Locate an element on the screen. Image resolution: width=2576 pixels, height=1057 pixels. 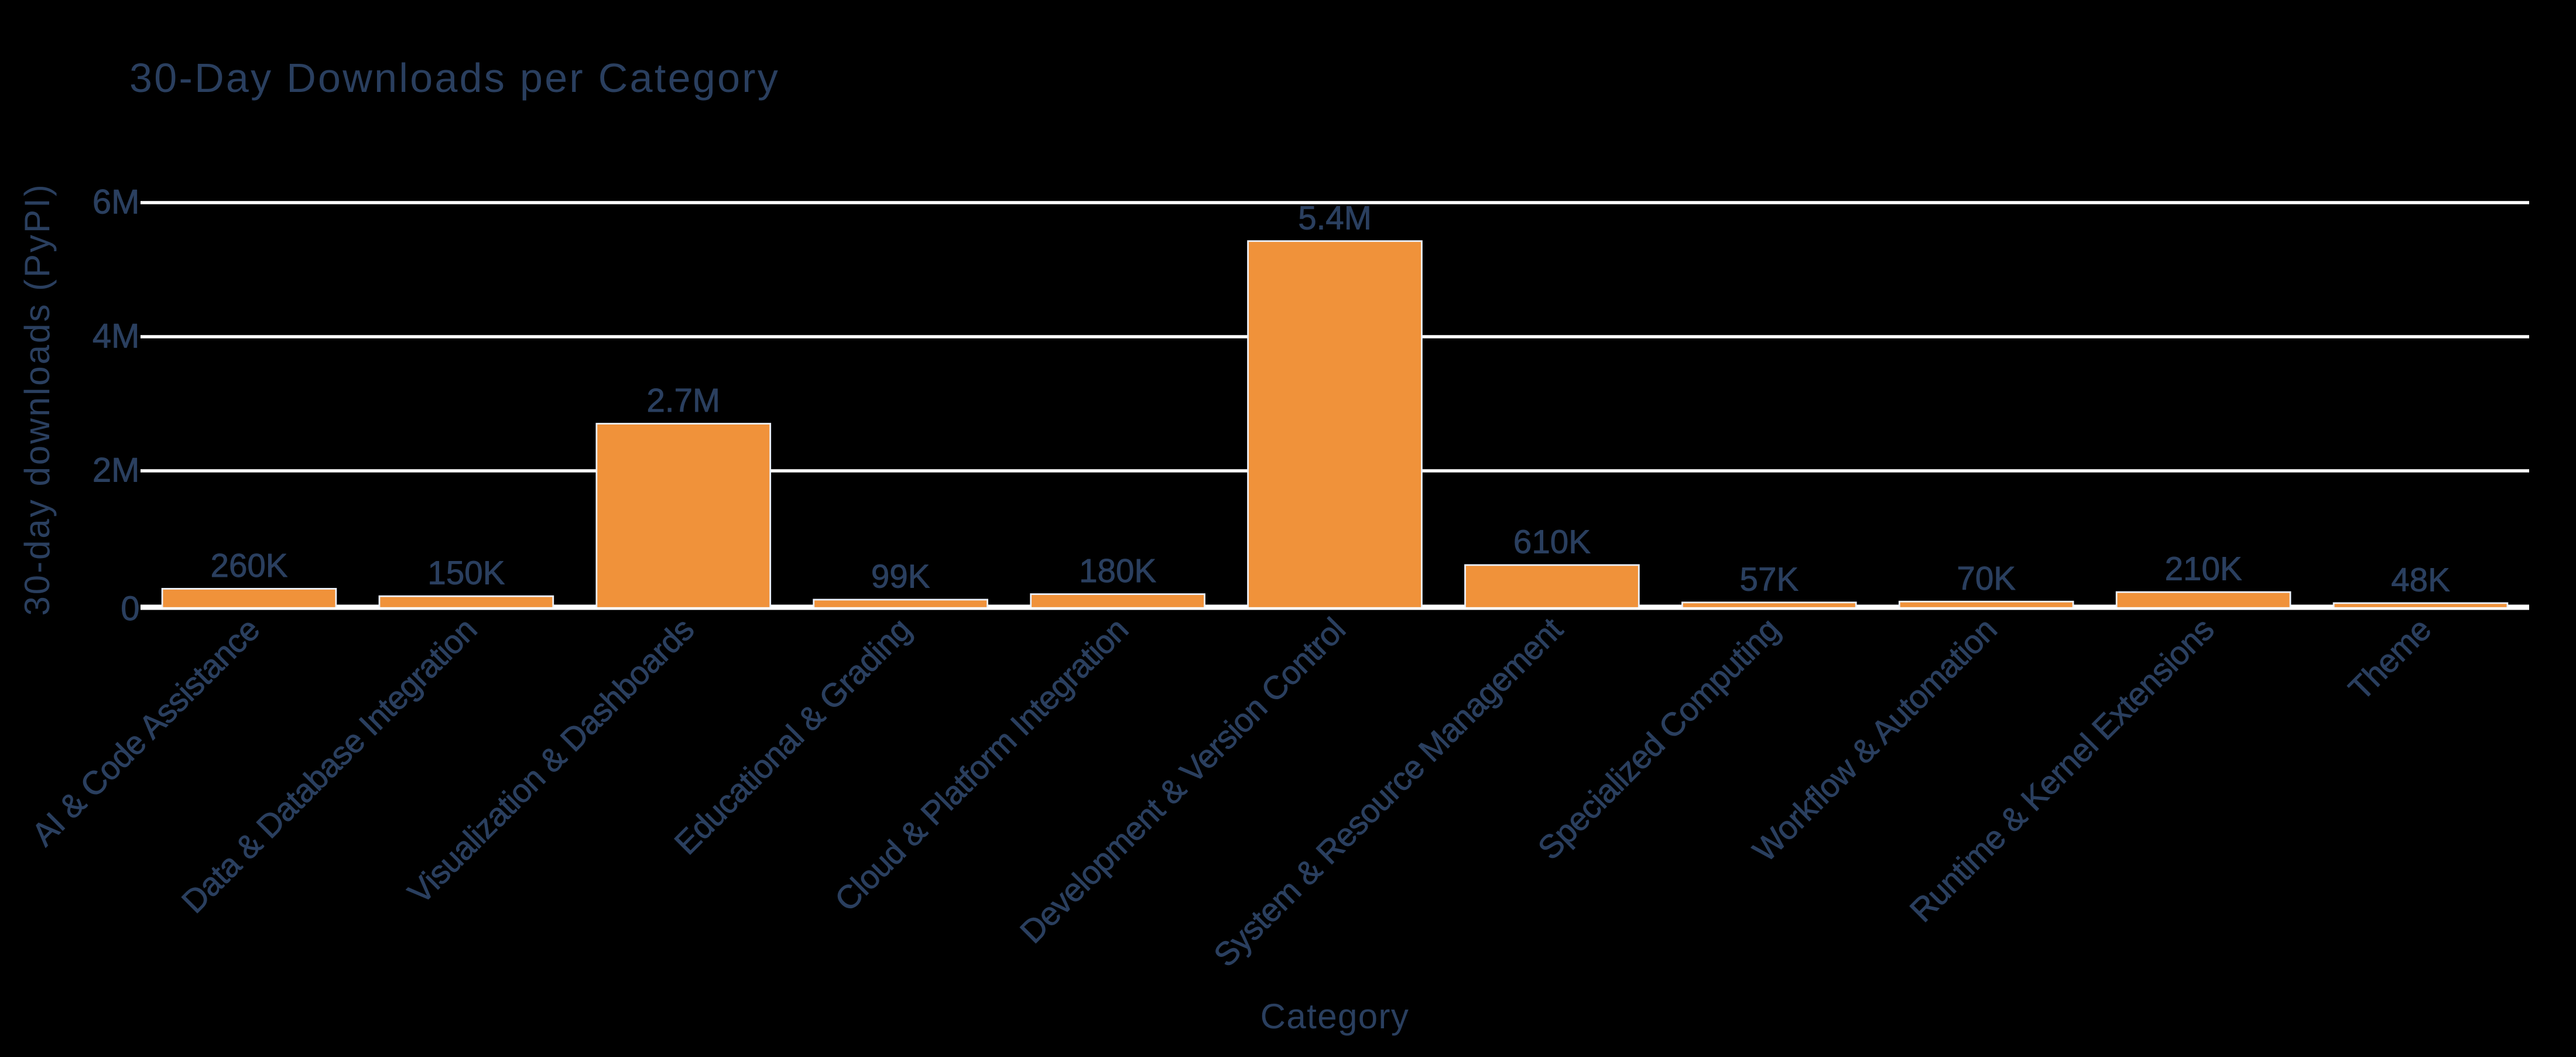
svg-text: 30-day downloads (PyPI) is located at coordinates (38, 399).